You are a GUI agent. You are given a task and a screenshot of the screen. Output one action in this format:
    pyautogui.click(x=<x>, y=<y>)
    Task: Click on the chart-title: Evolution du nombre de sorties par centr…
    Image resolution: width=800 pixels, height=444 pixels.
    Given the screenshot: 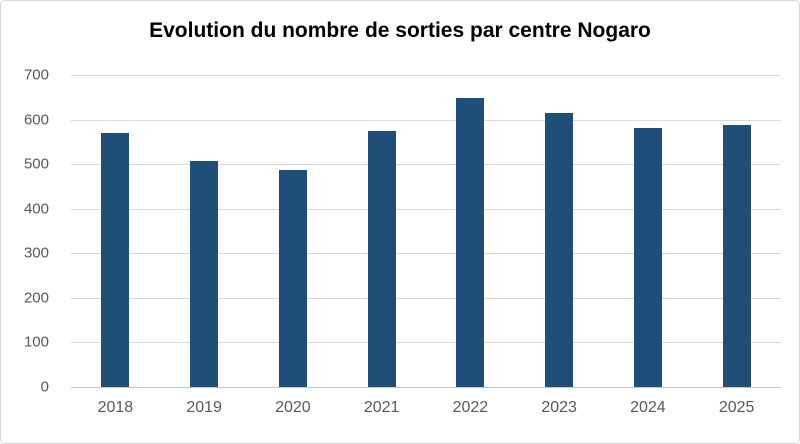 What is the action you would take?
    pyautogui.click(x=400, y=30)
    